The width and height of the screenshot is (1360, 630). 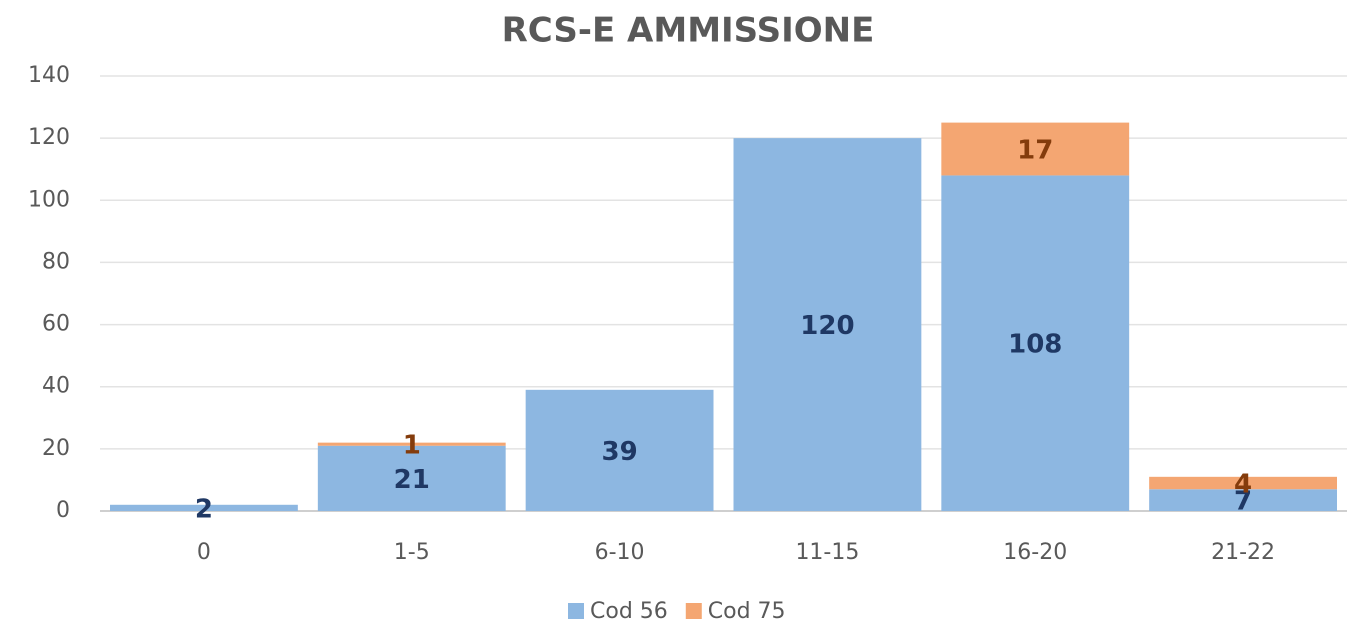 I want to click on y-tick-label: 60, so click(x=56, y=324).